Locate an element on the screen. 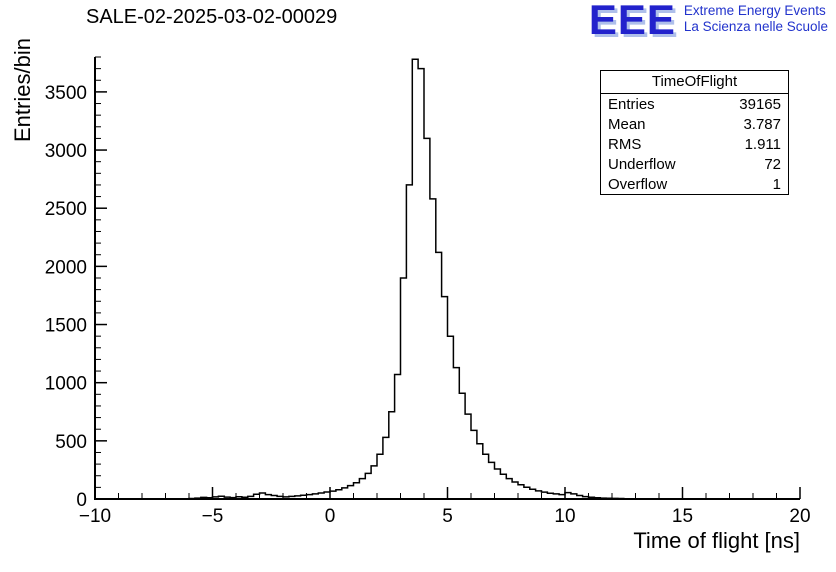 The height and width of the screenshot is (572, 836). x-axis-title: Time of flight [ns] is located at coordinates (716, 540).